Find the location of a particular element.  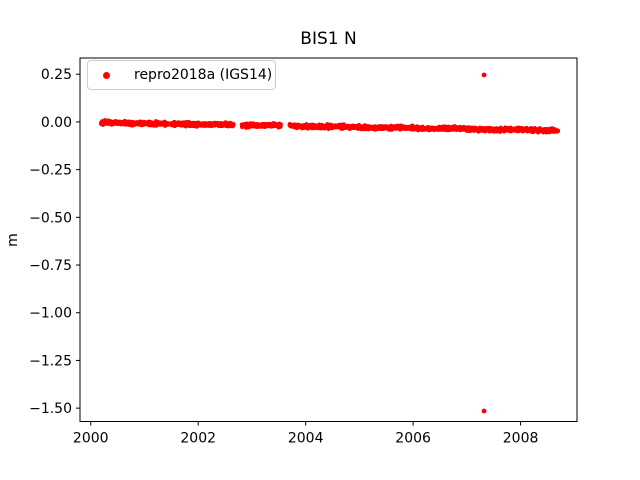

y-tick-label: −0.25 is located at coordinates (50, 171).